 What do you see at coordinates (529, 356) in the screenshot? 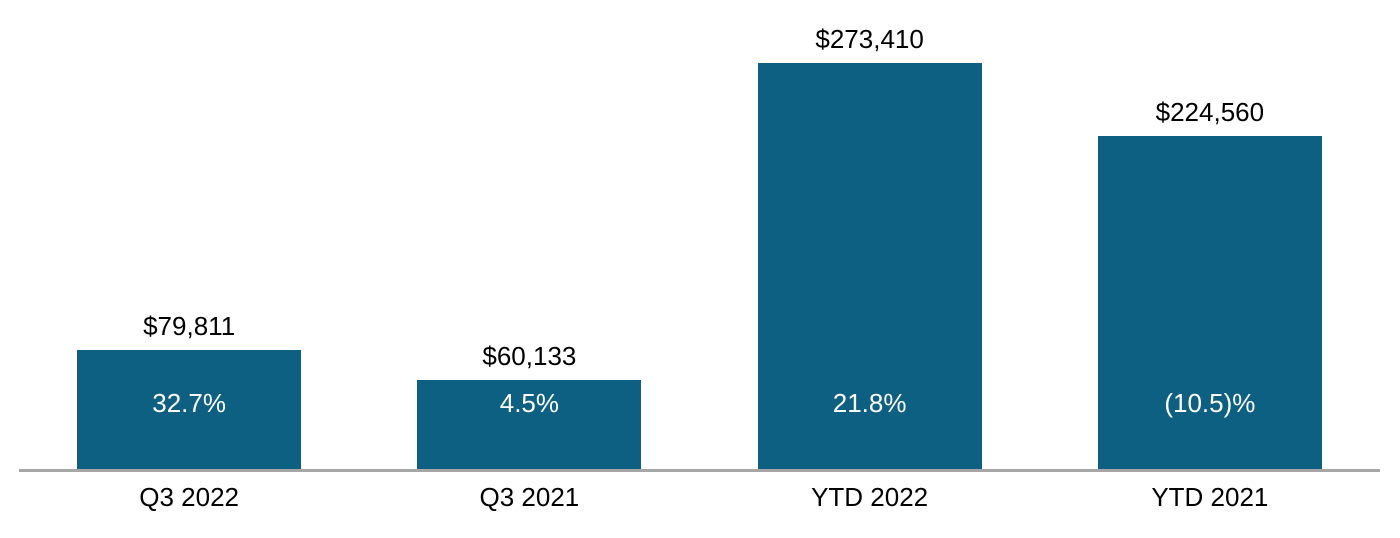
I see `bar-value-label: $60,133` at bounding box center [529, 356].